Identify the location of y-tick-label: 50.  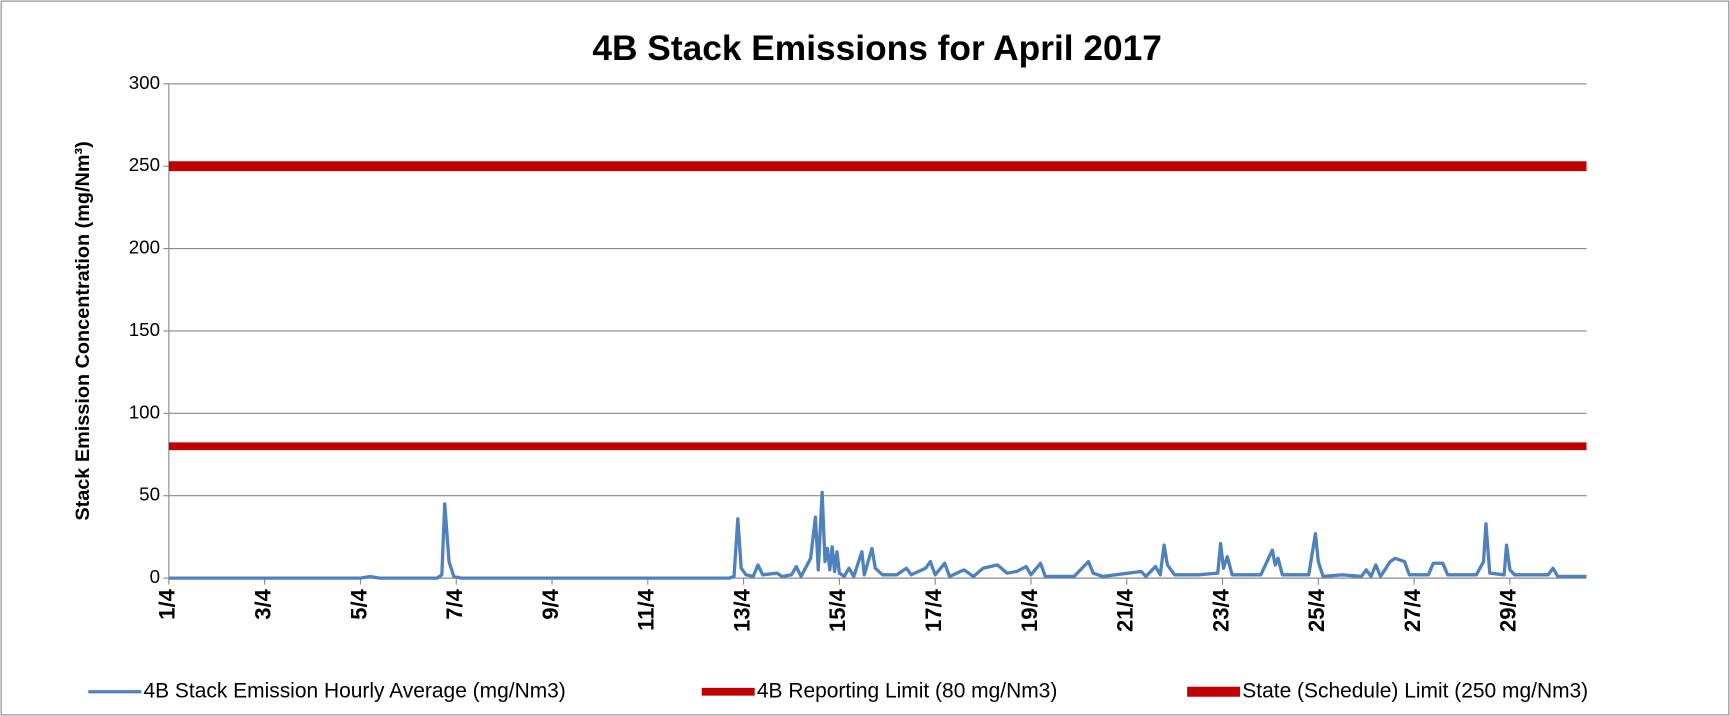
(149, 494).